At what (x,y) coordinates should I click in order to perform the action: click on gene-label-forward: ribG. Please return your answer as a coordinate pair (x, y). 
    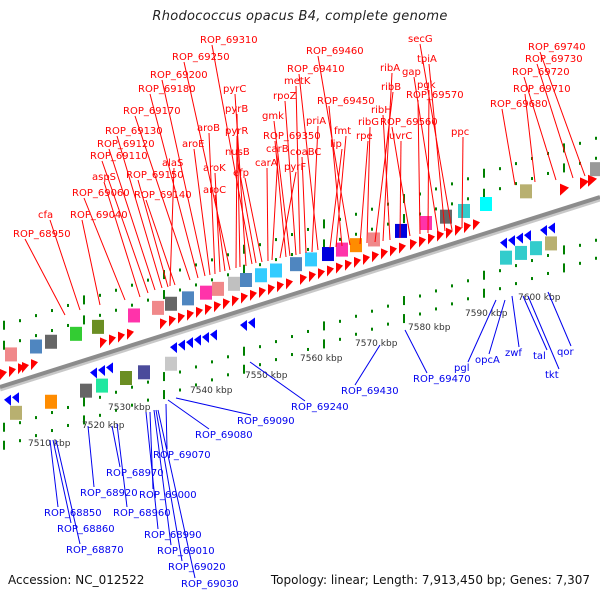
    Looking at the image, I should click on (368, 122).